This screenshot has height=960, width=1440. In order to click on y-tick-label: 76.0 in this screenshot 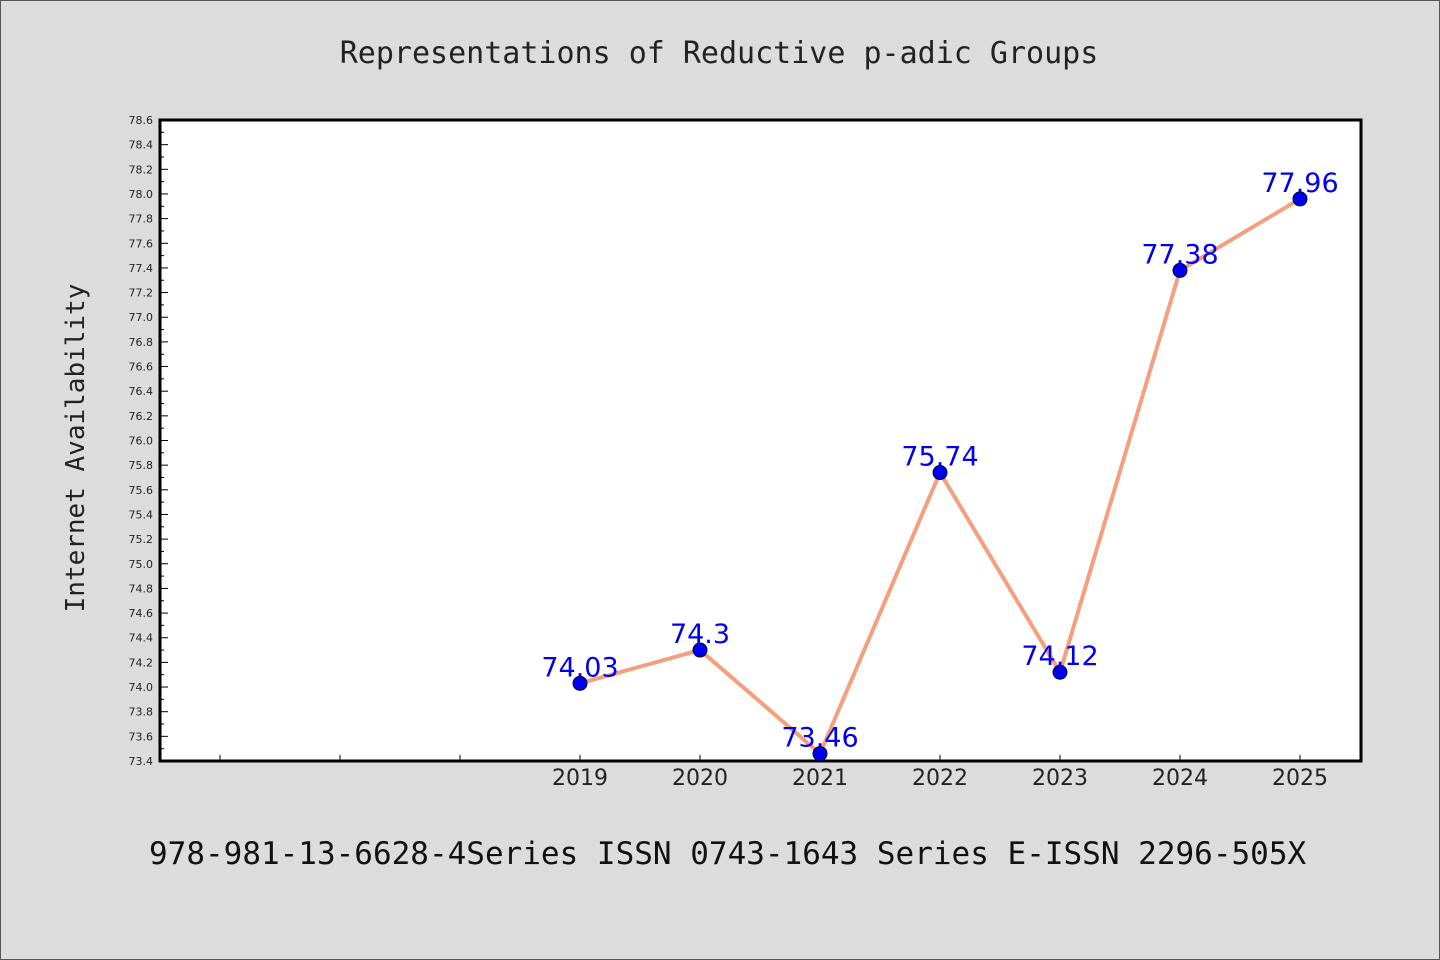, I will do `click(141, 441)`.